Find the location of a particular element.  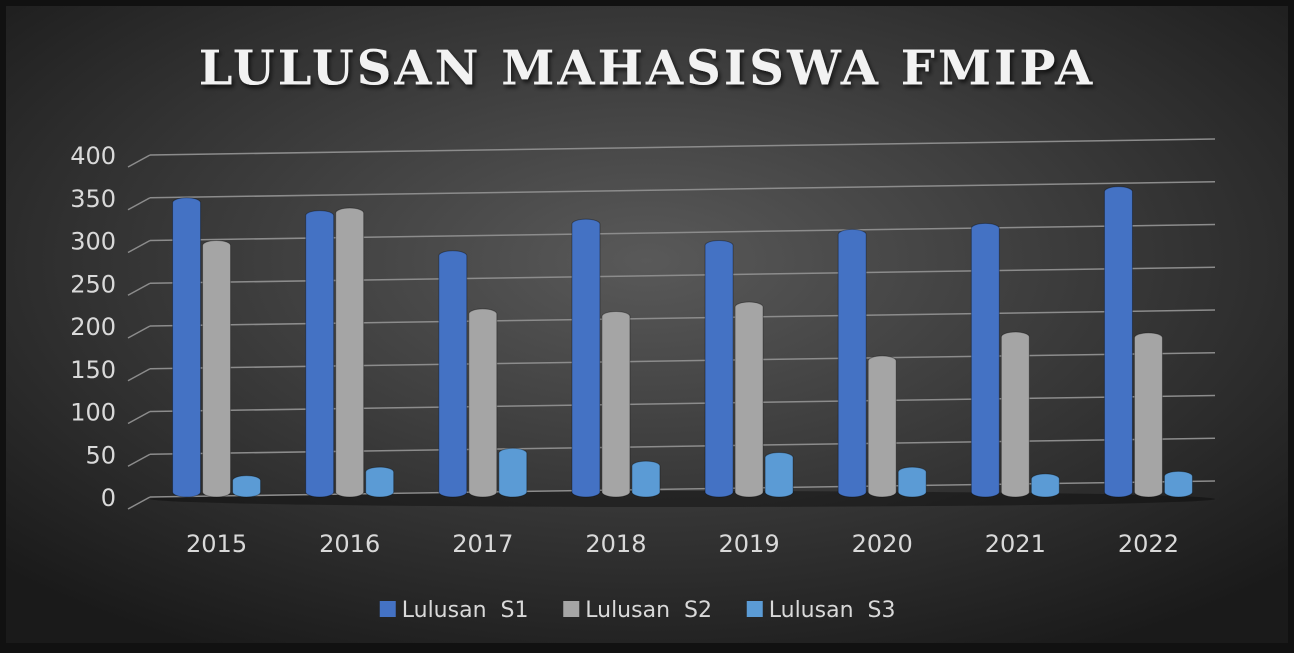

y-tick-label: 50 is located at coordinates (100, 455).